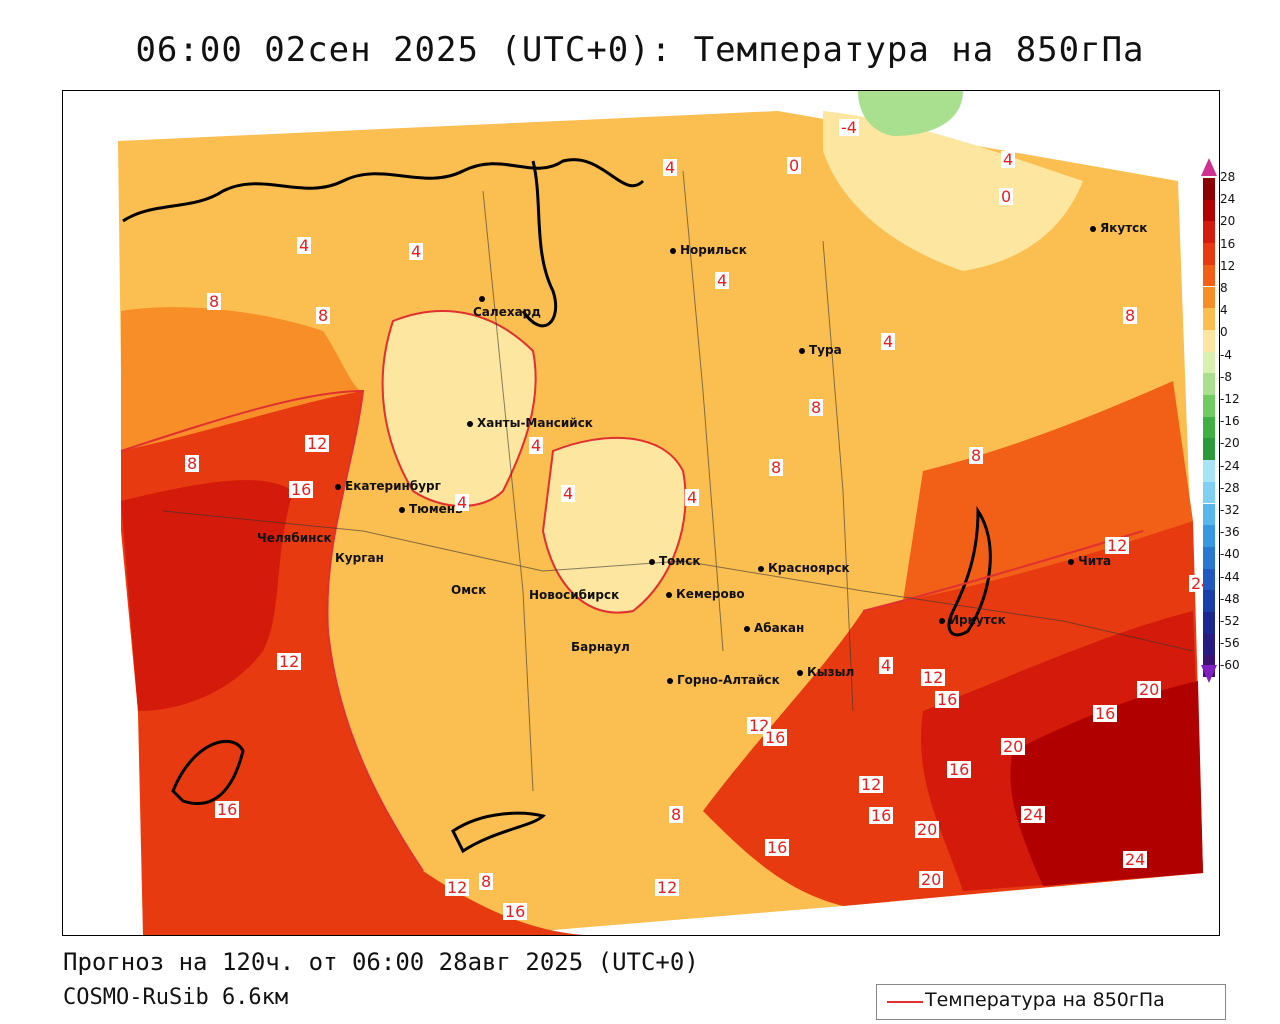 This screenshot has width=1280, height=1024. Describe the element at coordinates (388, 486) in the screenshot. I see `city-yekaterinburg: Екатеринбург` at that location.